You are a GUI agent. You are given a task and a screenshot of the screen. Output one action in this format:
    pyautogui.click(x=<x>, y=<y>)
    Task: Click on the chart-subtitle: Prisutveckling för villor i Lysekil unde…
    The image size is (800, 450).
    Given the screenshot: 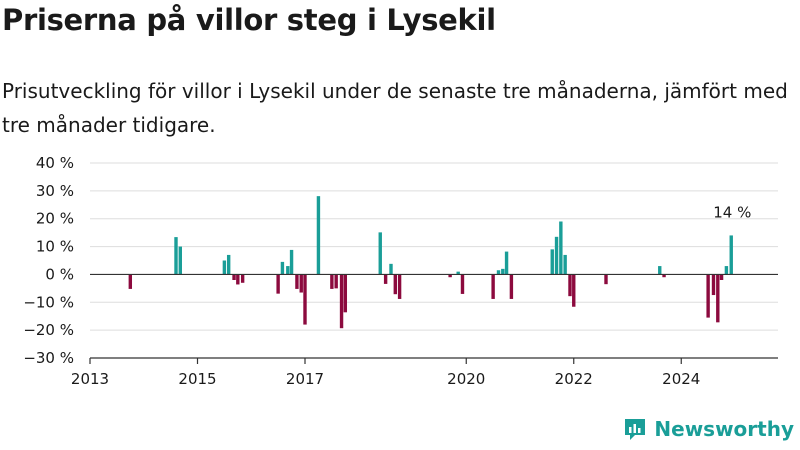 What is the action you would take?
    pyautogui.click(x=395, y=108)
    